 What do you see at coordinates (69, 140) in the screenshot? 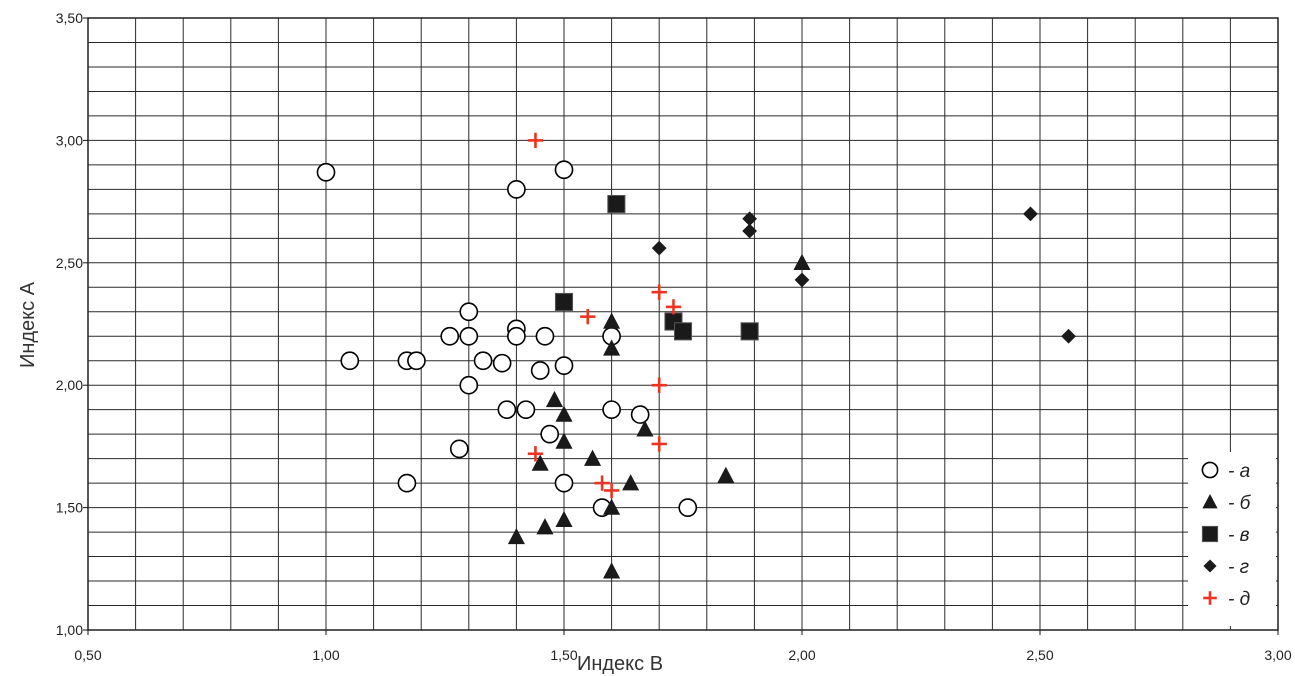
I see `y-tick-label: 3,00` at bounding box center [69, 140].